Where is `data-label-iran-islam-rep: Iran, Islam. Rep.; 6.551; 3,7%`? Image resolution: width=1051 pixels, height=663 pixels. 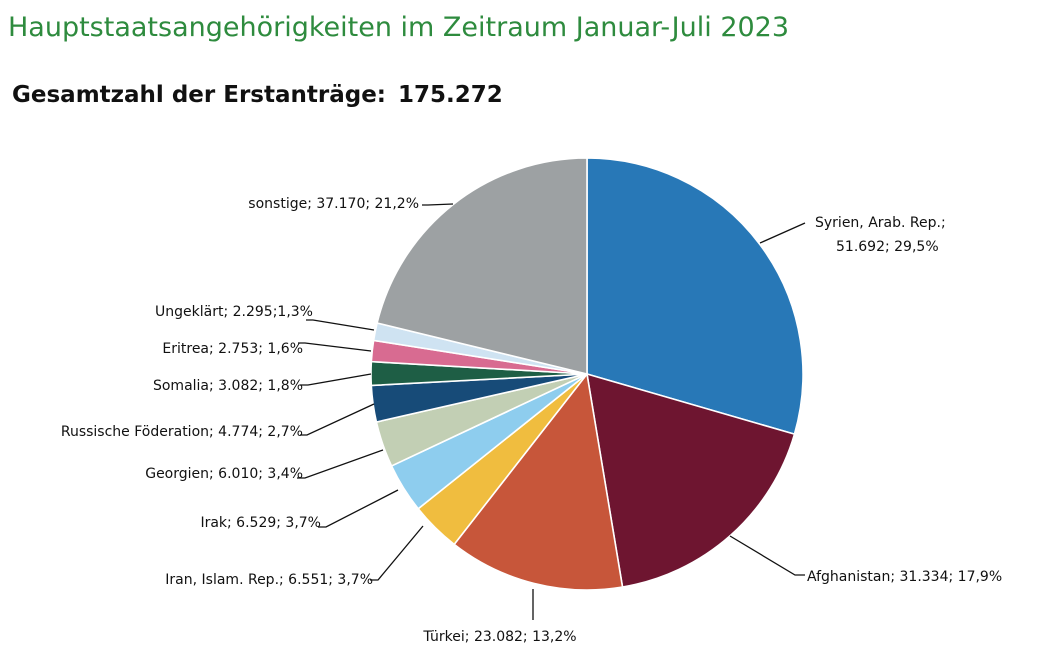 data-label-iran-islam-rep: Iran, Islam. Rep.; 6.551; 3,7% is located at coordinates (269, 580).